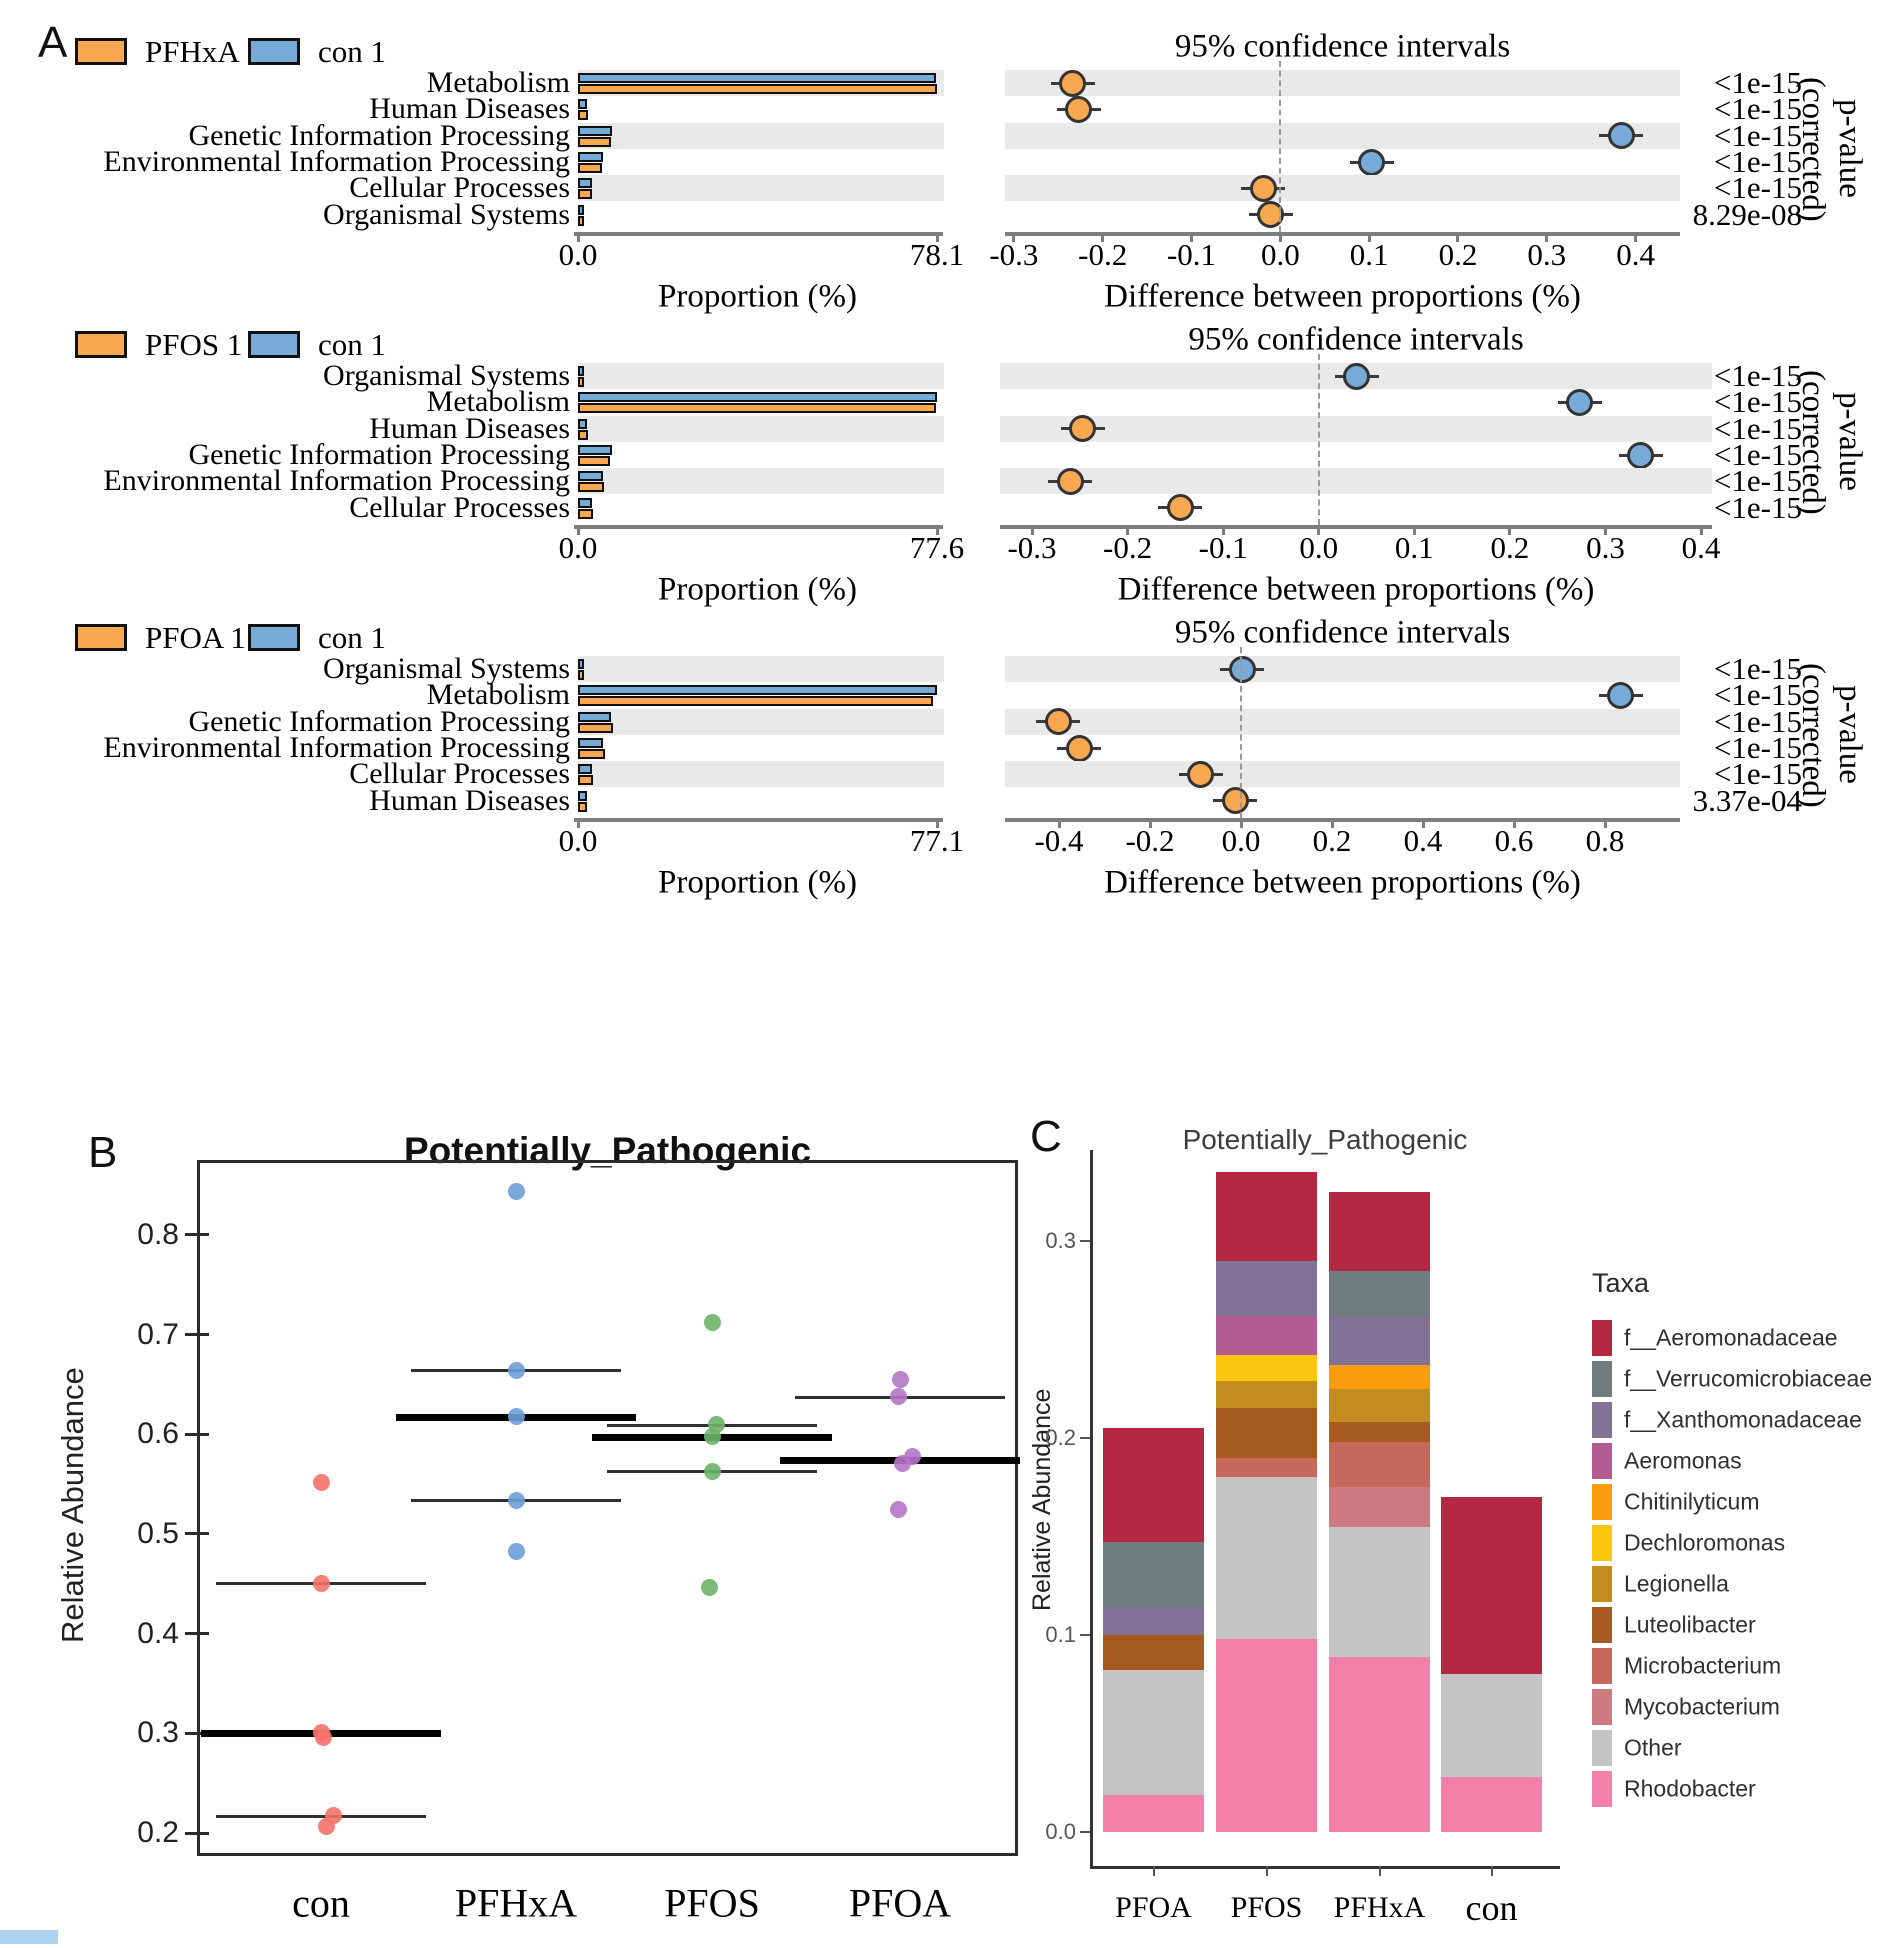  I want to click on pvalue-axis-label: p-value (corrected), so click(1831, 149).